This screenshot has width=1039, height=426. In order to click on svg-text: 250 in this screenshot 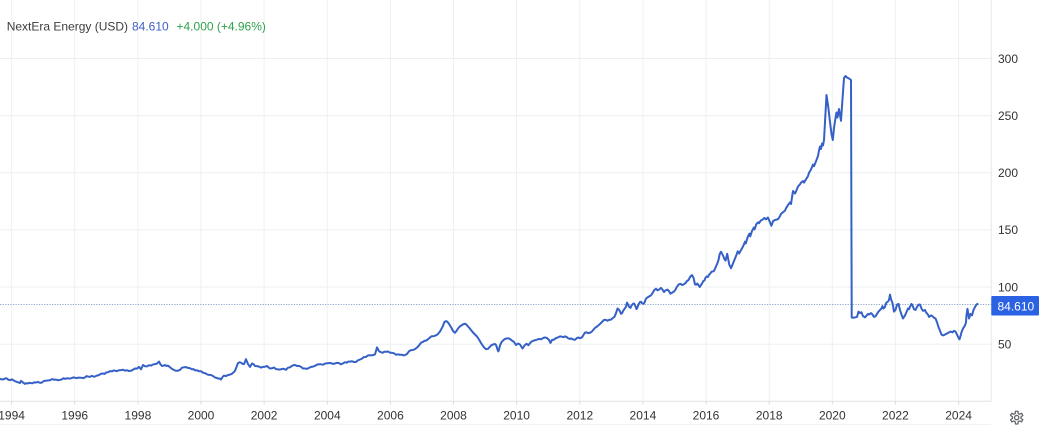, I will do `click(1008, 116)`.